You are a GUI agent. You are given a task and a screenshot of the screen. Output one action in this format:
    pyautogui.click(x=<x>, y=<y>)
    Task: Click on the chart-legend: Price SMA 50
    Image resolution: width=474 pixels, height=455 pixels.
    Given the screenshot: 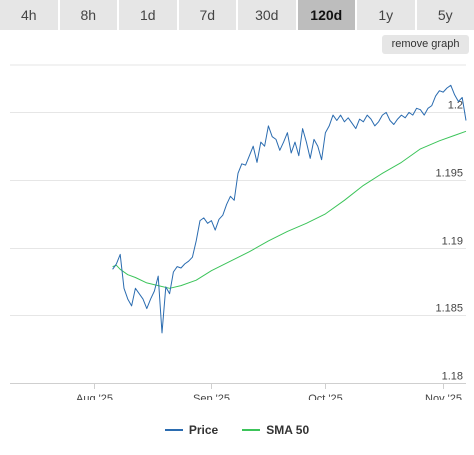 What is the action you would take?
    pyautogui.click(x=237, y=430)
    